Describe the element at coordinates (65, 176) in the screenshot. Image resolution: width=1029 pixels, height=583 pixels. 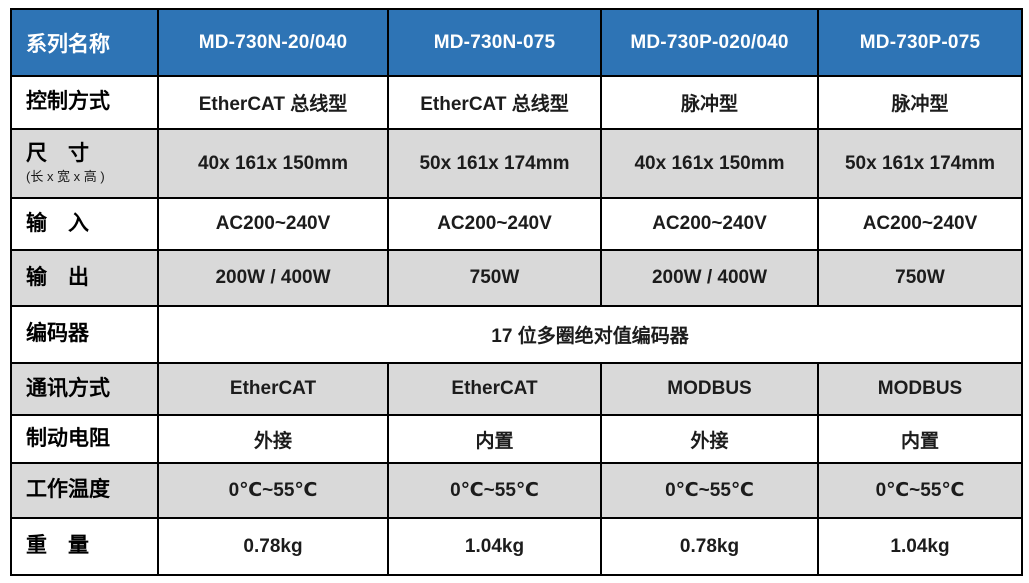
I see `dimension-sublabel: (长 x 宽 x 高 )` at that location.